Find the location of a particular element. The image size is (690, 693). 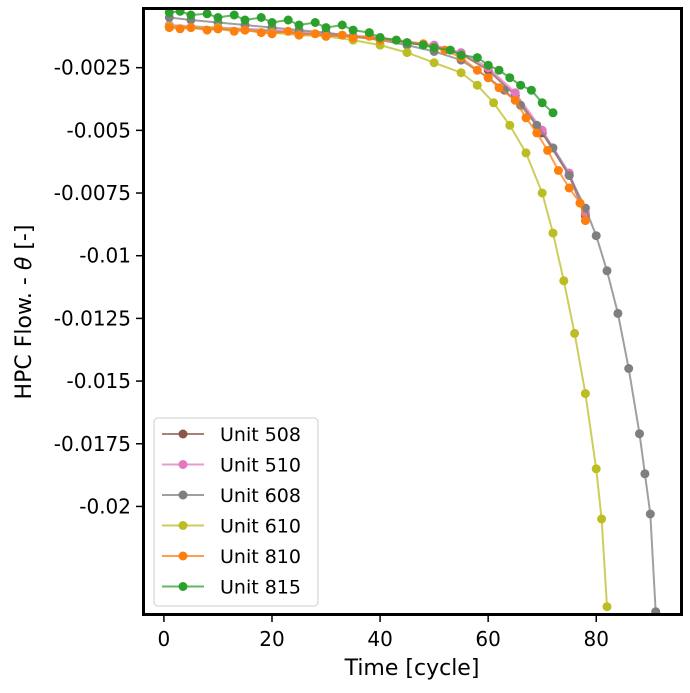

x-tick-label: 60 is located at coordinates (487, 639).